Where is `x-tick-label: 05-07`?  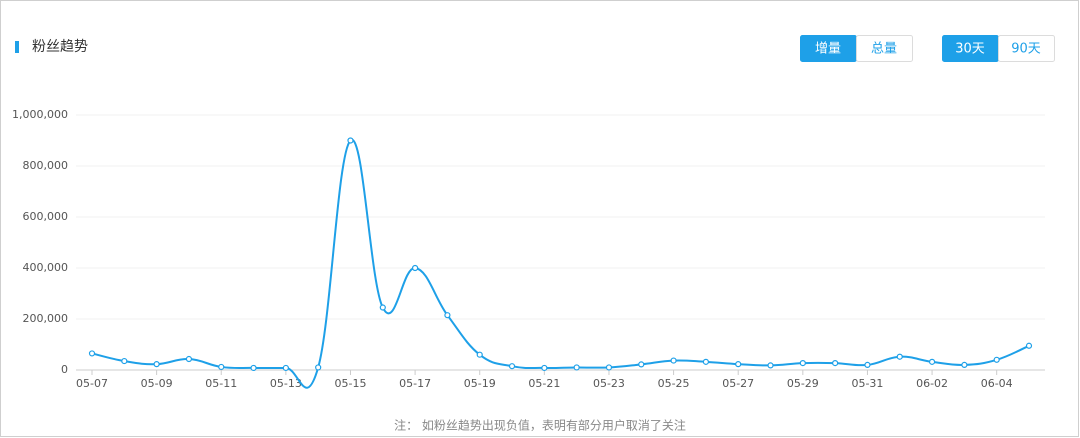
x-tick-label: 05-07 is located at coordinates (92, 383).